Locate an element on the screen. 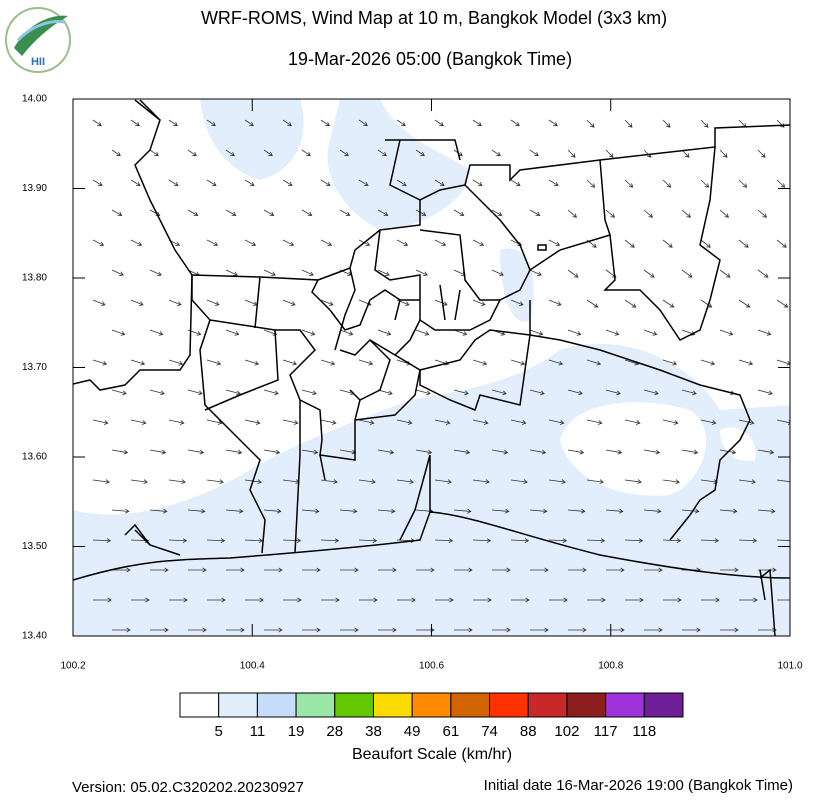  colorbar-label: 5 is located at coordinates (219, 731).